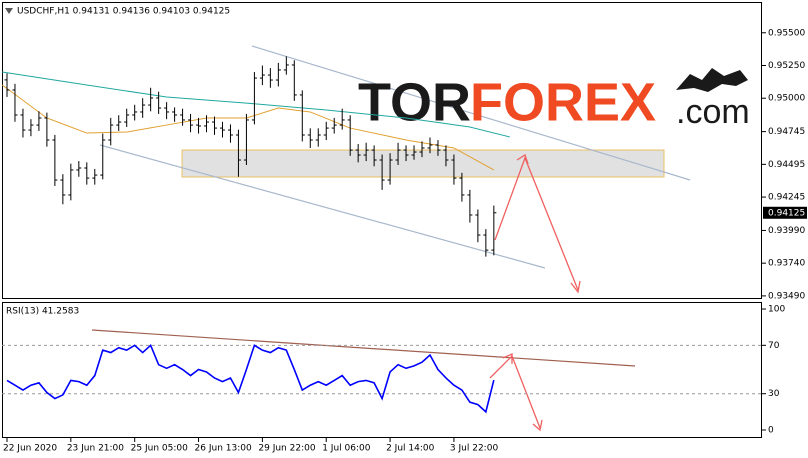  What do you see at coordinates (223, 449) in the screenshot?
I see `x-tick-label: 26 Jun 13:00` at bounding box center [223, 449].